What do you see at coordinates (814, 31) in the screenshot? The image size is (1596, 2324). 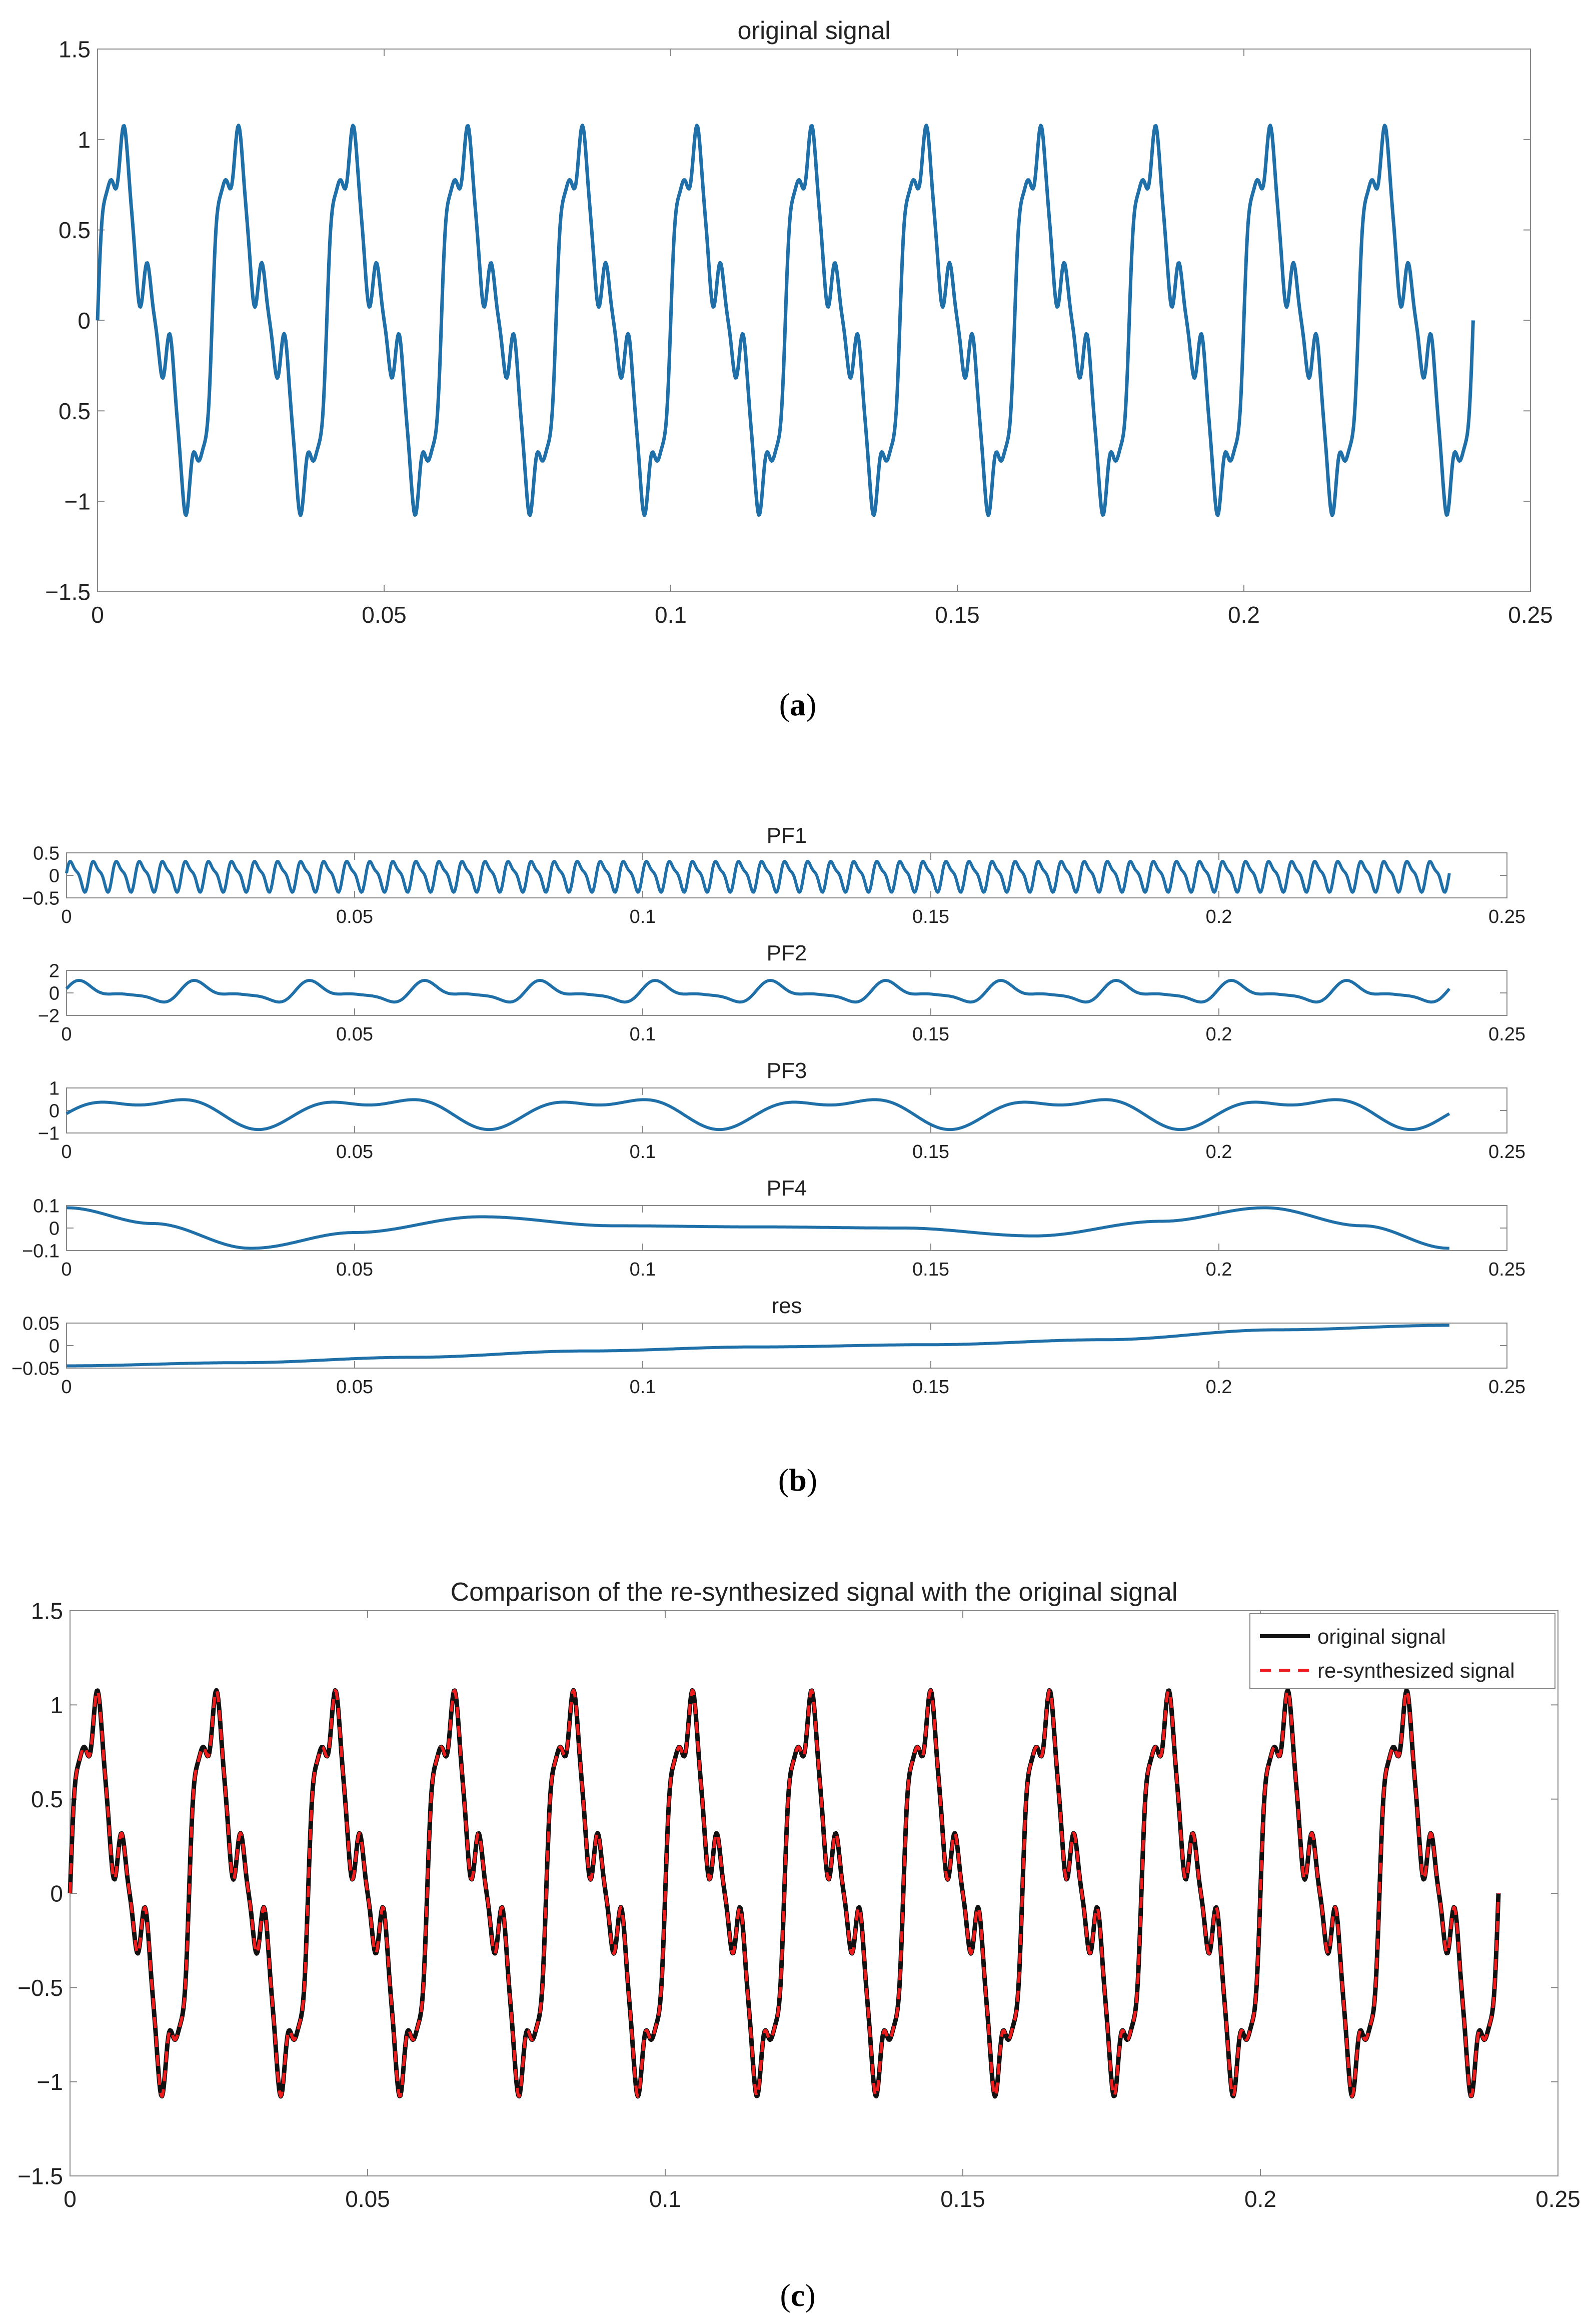 I see `chart-title-a: original signal` at bounding box center [814, 31].